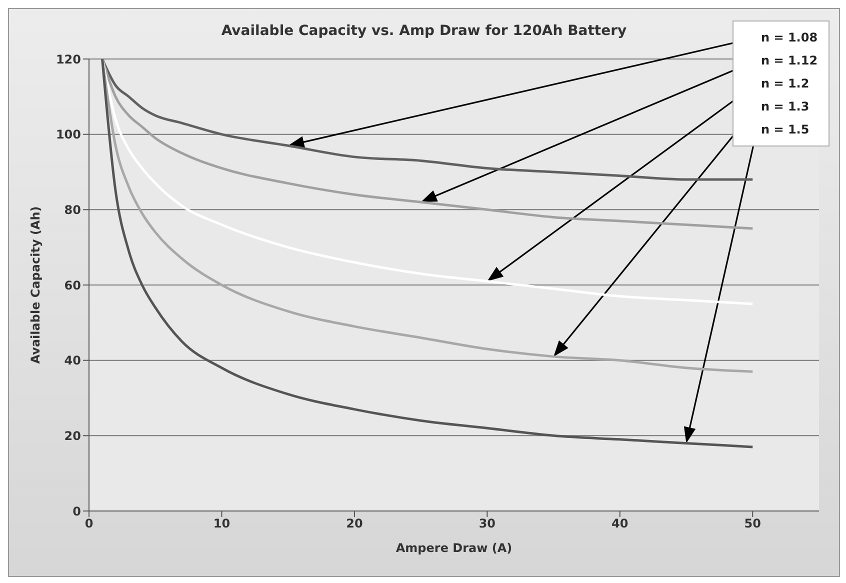 The image size is (846, 583). I want to click on text: n = 1.08, so click(789, 37).